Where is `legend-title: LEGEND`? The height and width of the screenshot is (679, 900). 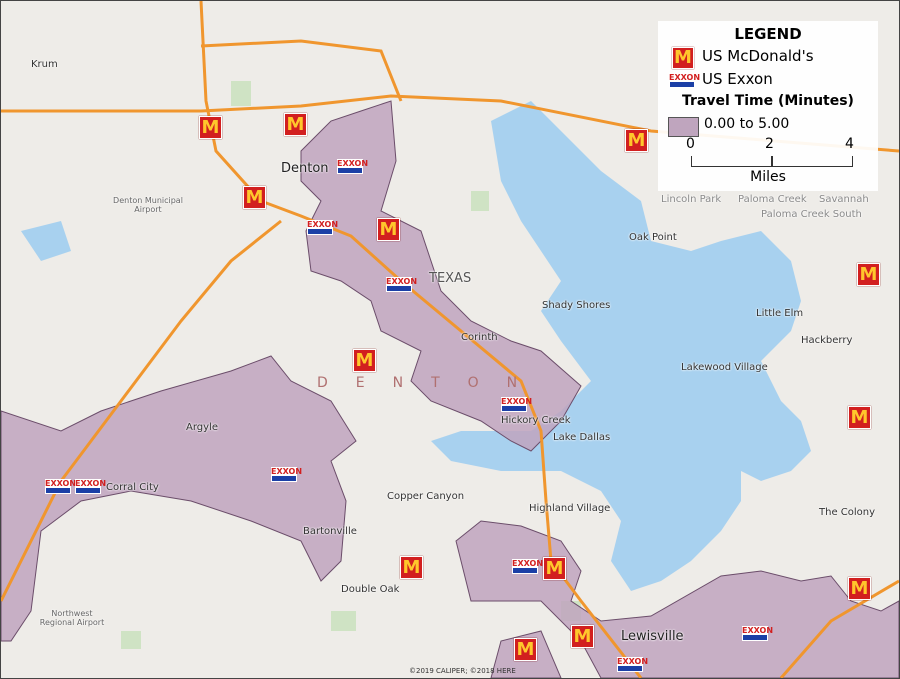
legend-title: LEGEND is located at coordinates (768, 34).